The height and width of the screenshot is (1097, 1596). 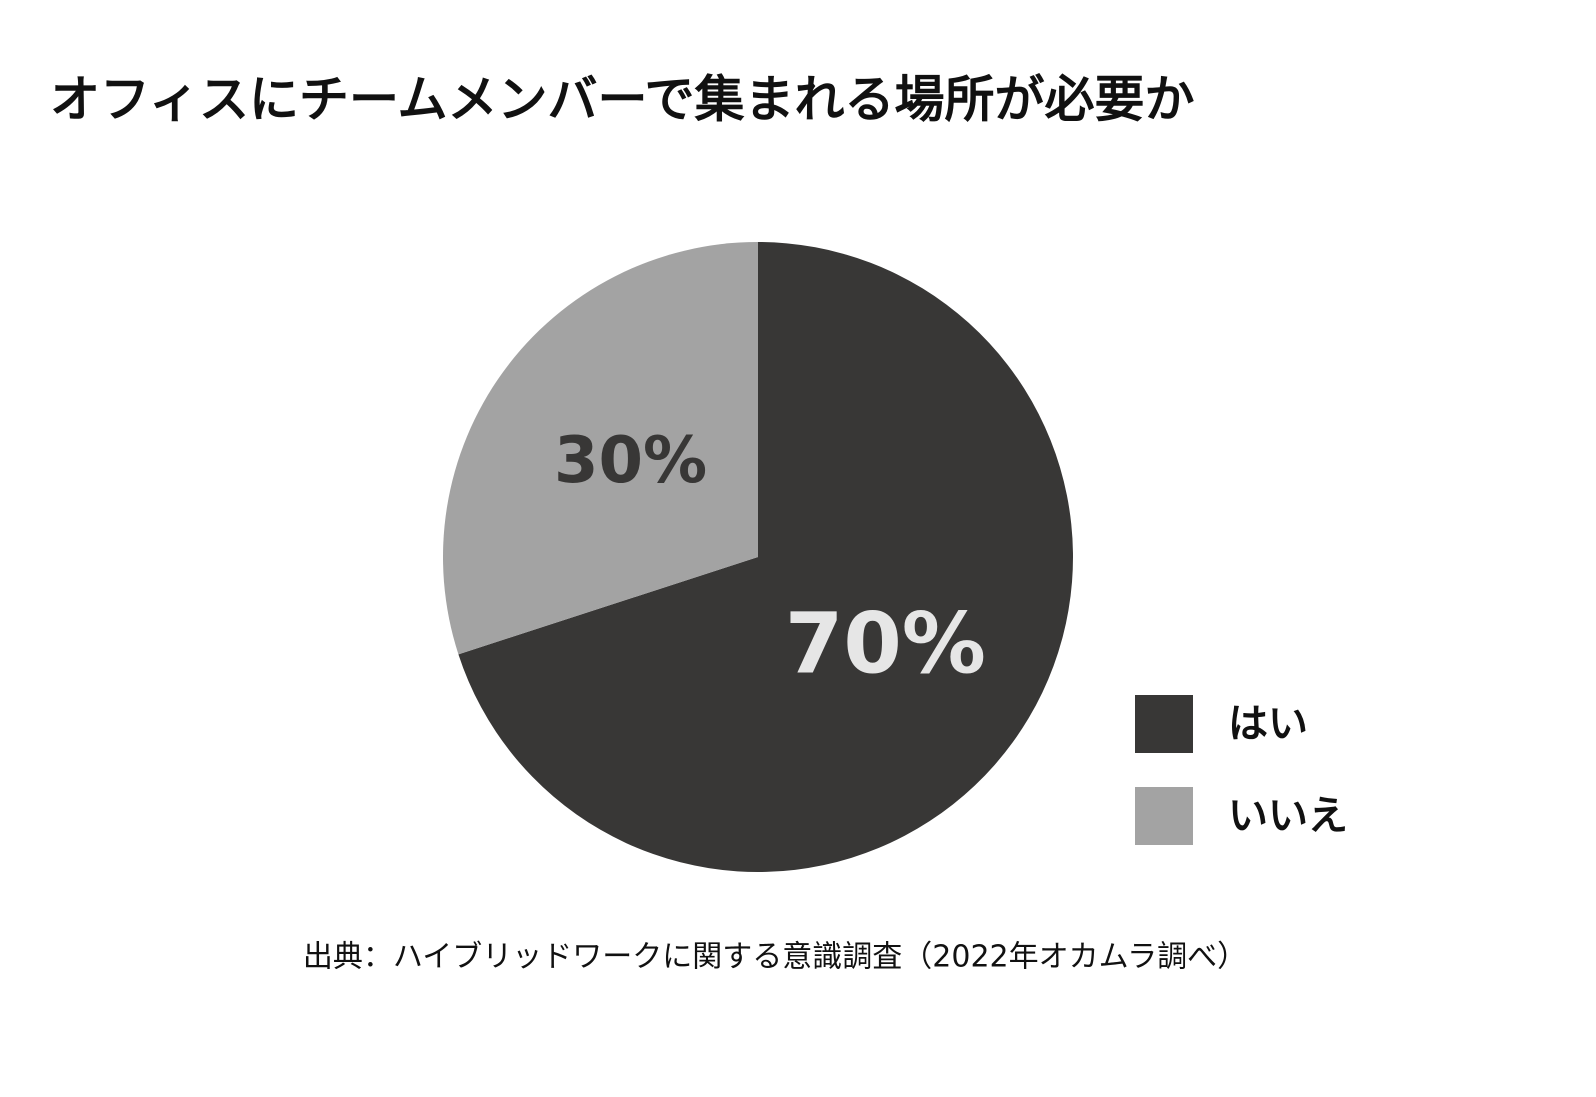 What do you see at coordinates (1288, 816) in the screenshot?
I see `legend-label: いいえ` at bounding box center [1288, 816].